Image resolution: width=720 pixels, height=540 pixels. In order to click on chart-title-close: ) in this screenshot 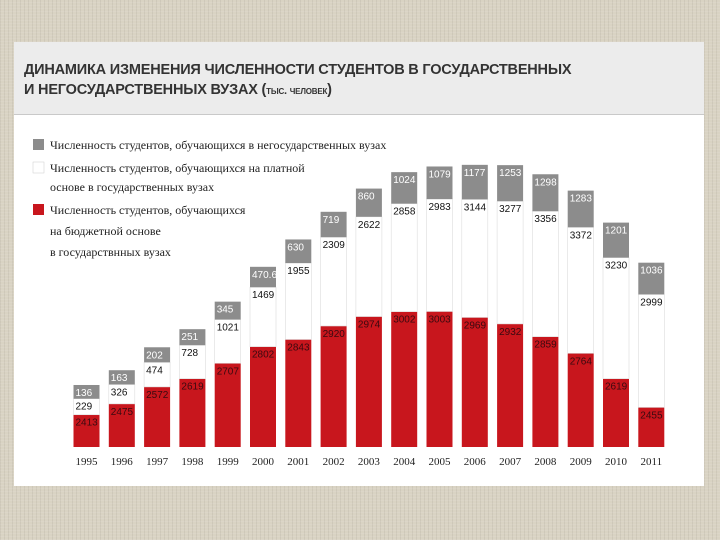, I will do `click(329, 90)`.